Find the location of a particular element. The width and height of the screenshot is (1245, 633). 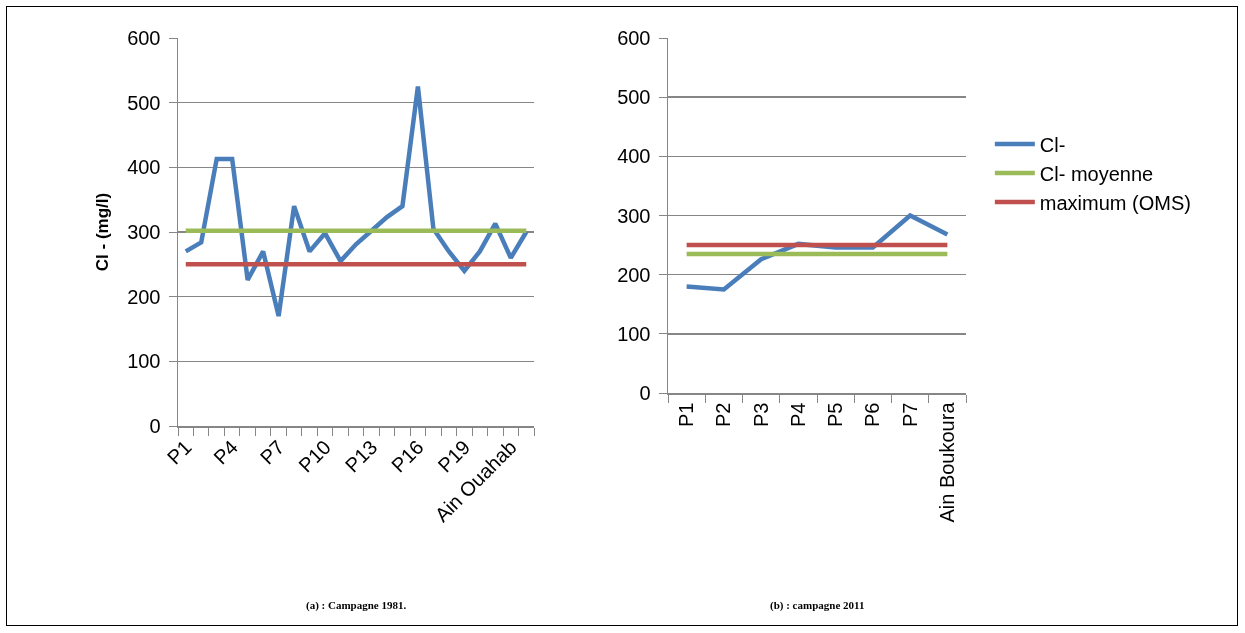

y-axis-title: Cl - (mg/l) is located at coordinates (102, 232).